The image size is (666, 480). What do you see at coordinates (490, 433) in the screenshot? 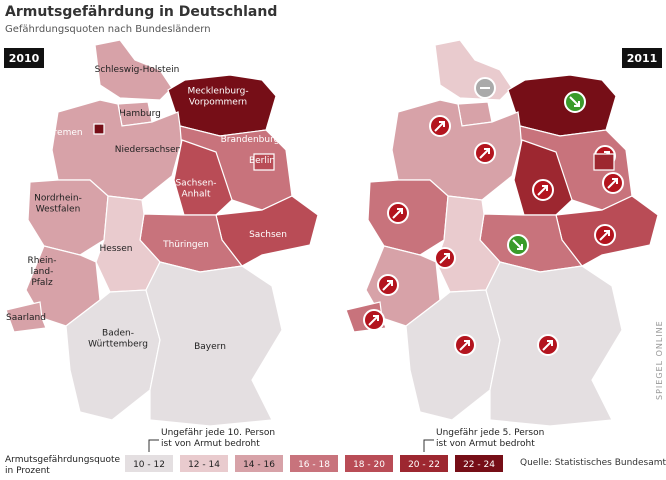
I see `legend-note: Ungefähr jede 5. Person` at bounding box center [490, 433].